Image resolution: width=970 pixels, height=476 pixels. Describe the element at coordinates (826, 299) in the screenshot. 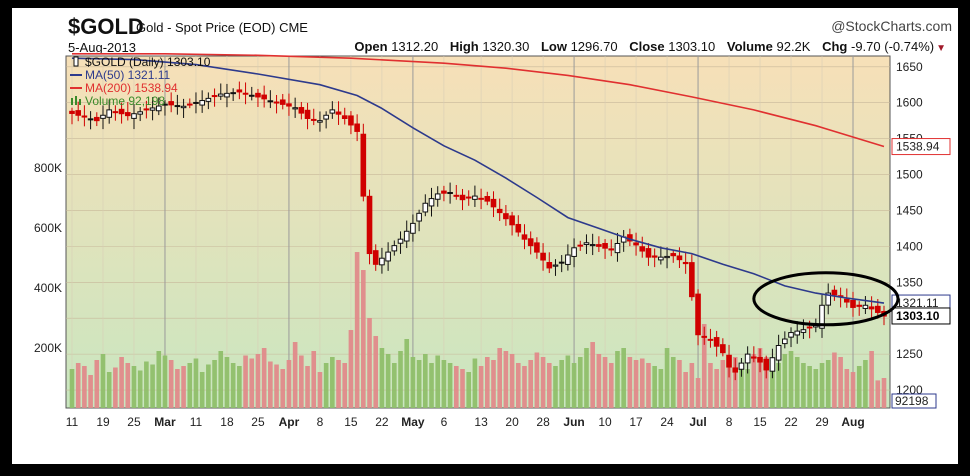

I see `annotation-ellipse` at that location.